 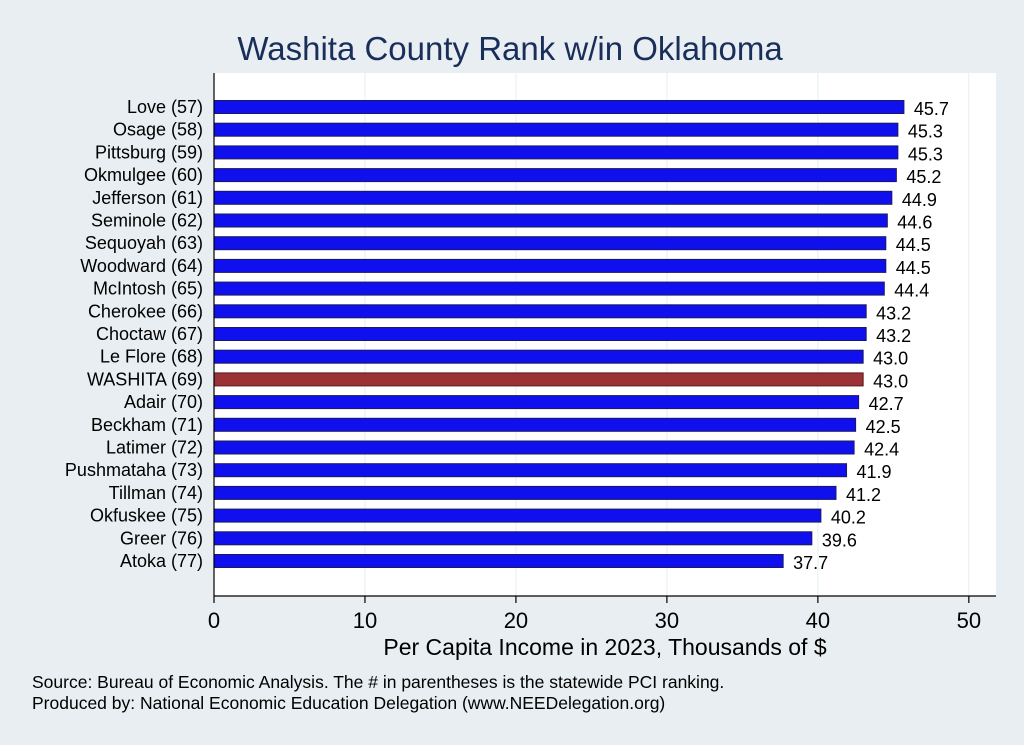 I want to click on bar-highlight, so click(x=538, y=379).